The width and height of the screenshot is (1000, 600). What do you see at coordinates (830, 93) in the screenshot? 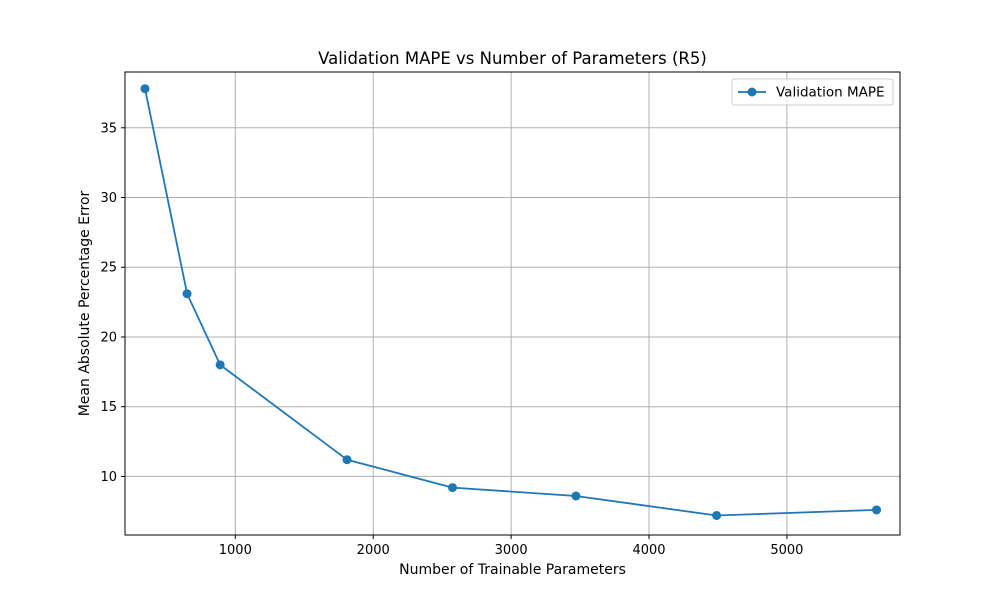
I see `legend-label-validation-mape: Validation MAPE` at bounding box center [830, 93].